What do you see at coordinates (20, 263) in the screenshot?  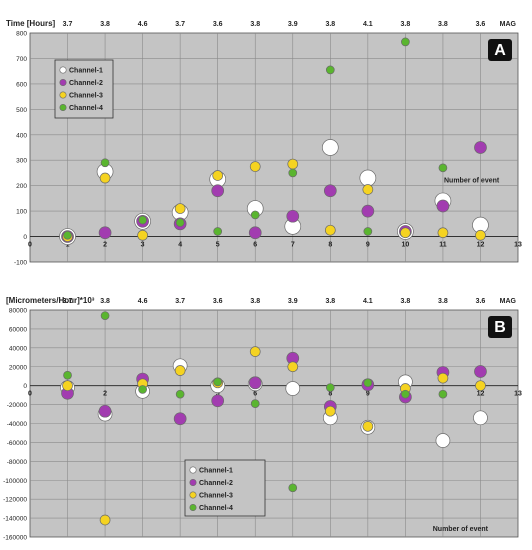 I see `y-tick-label: -100` at bounding box center [20, 263].